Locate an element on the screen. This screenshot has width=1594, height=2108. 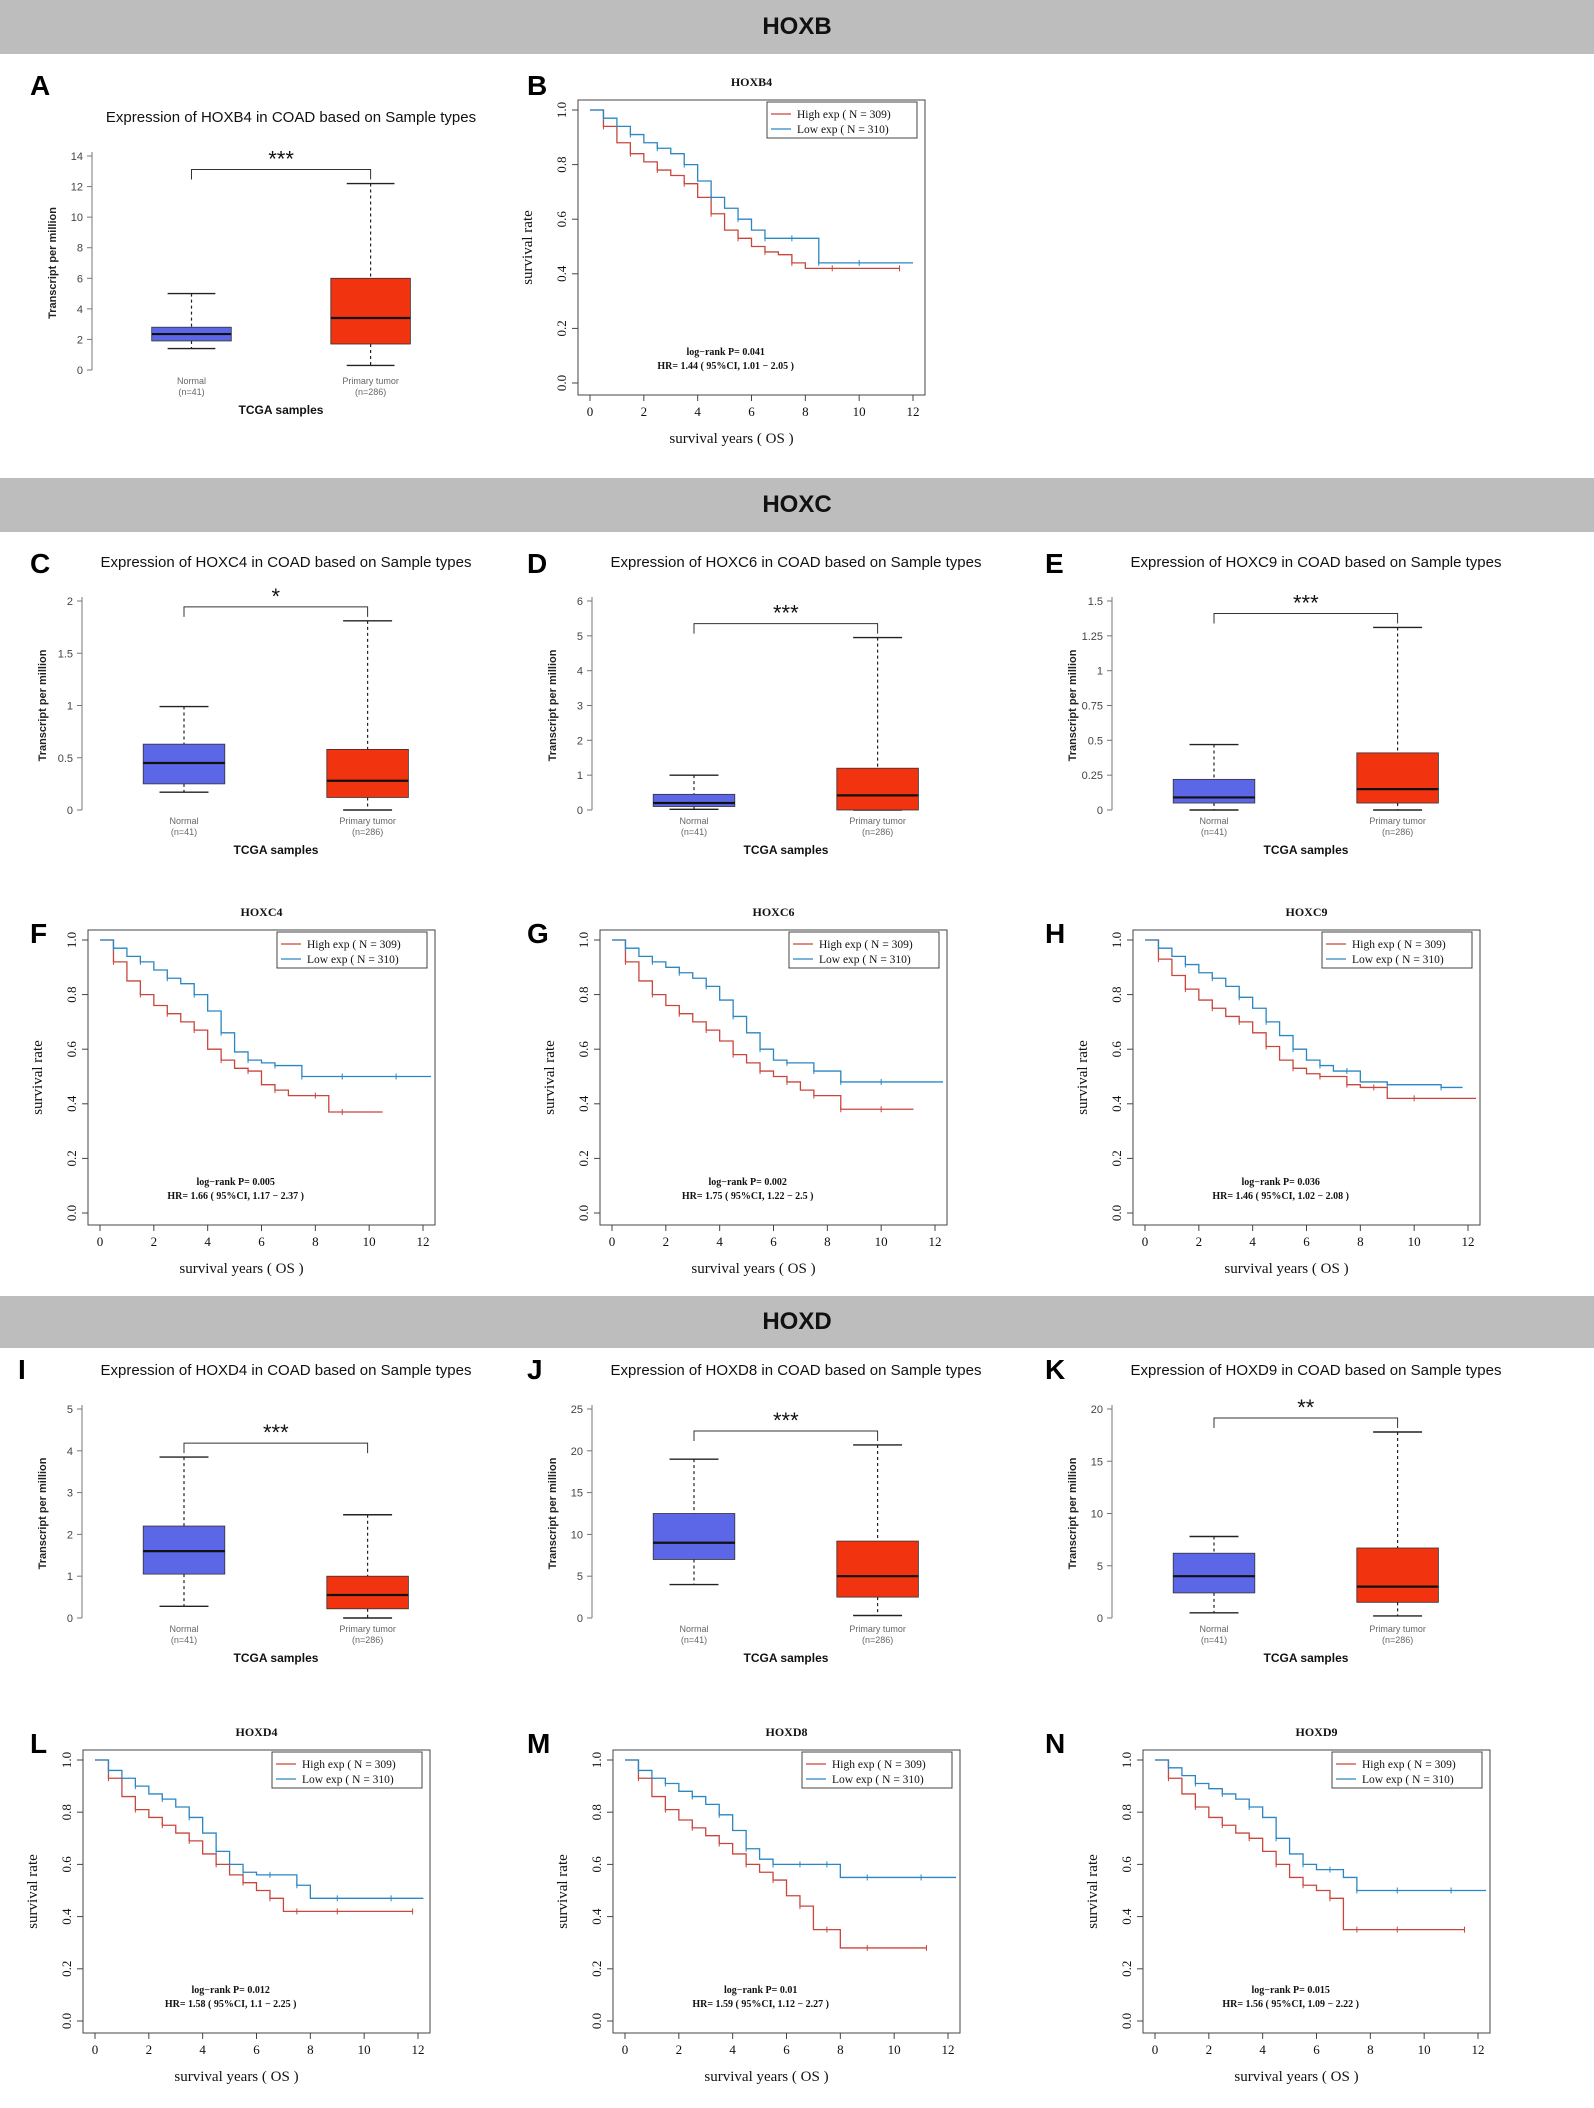
x-tick-label: 6 is located at coordinates (786, 2049).